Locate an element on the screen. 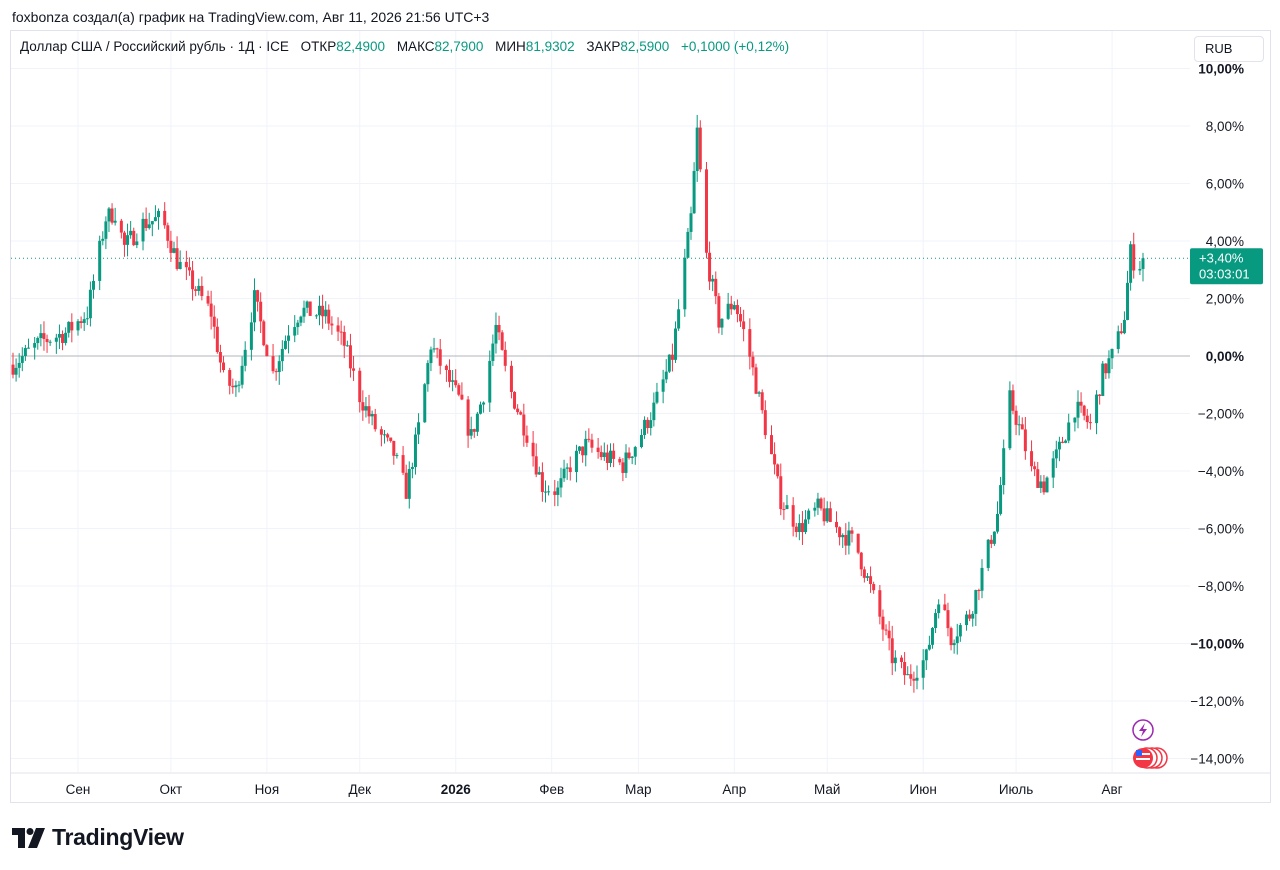  y-tick-label: −14,00% is located at coordinates (1217, 759).